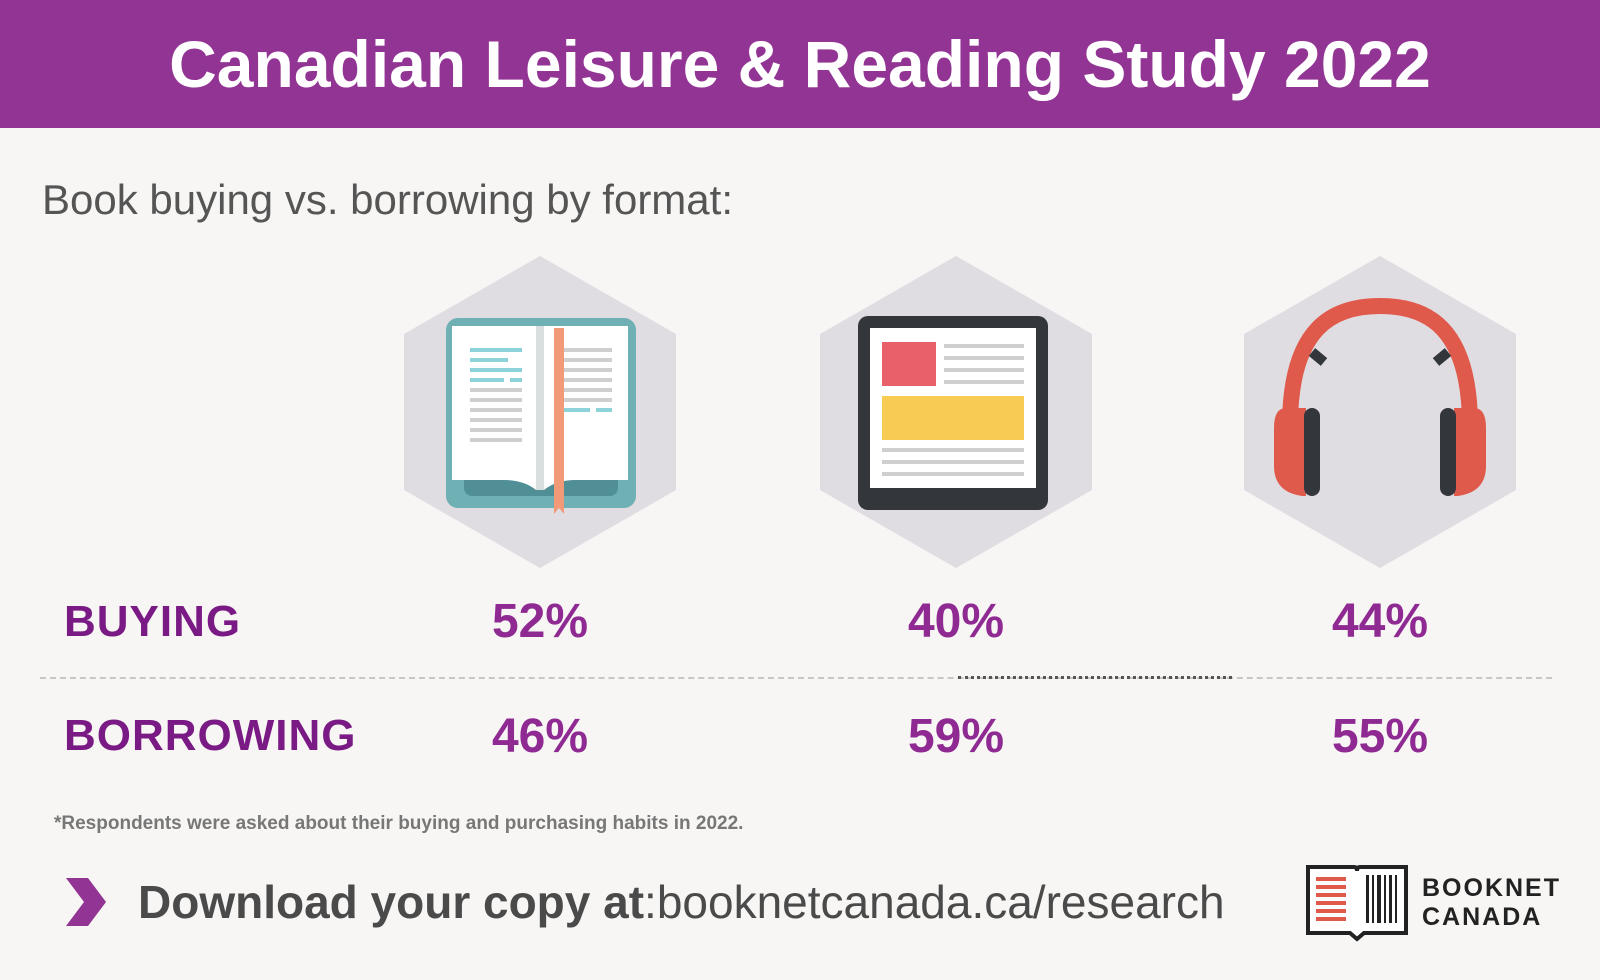 The width and height of the screenshot is (1600, 980). I want to click on print-borrowing-value: 46%, so click(540, 736).